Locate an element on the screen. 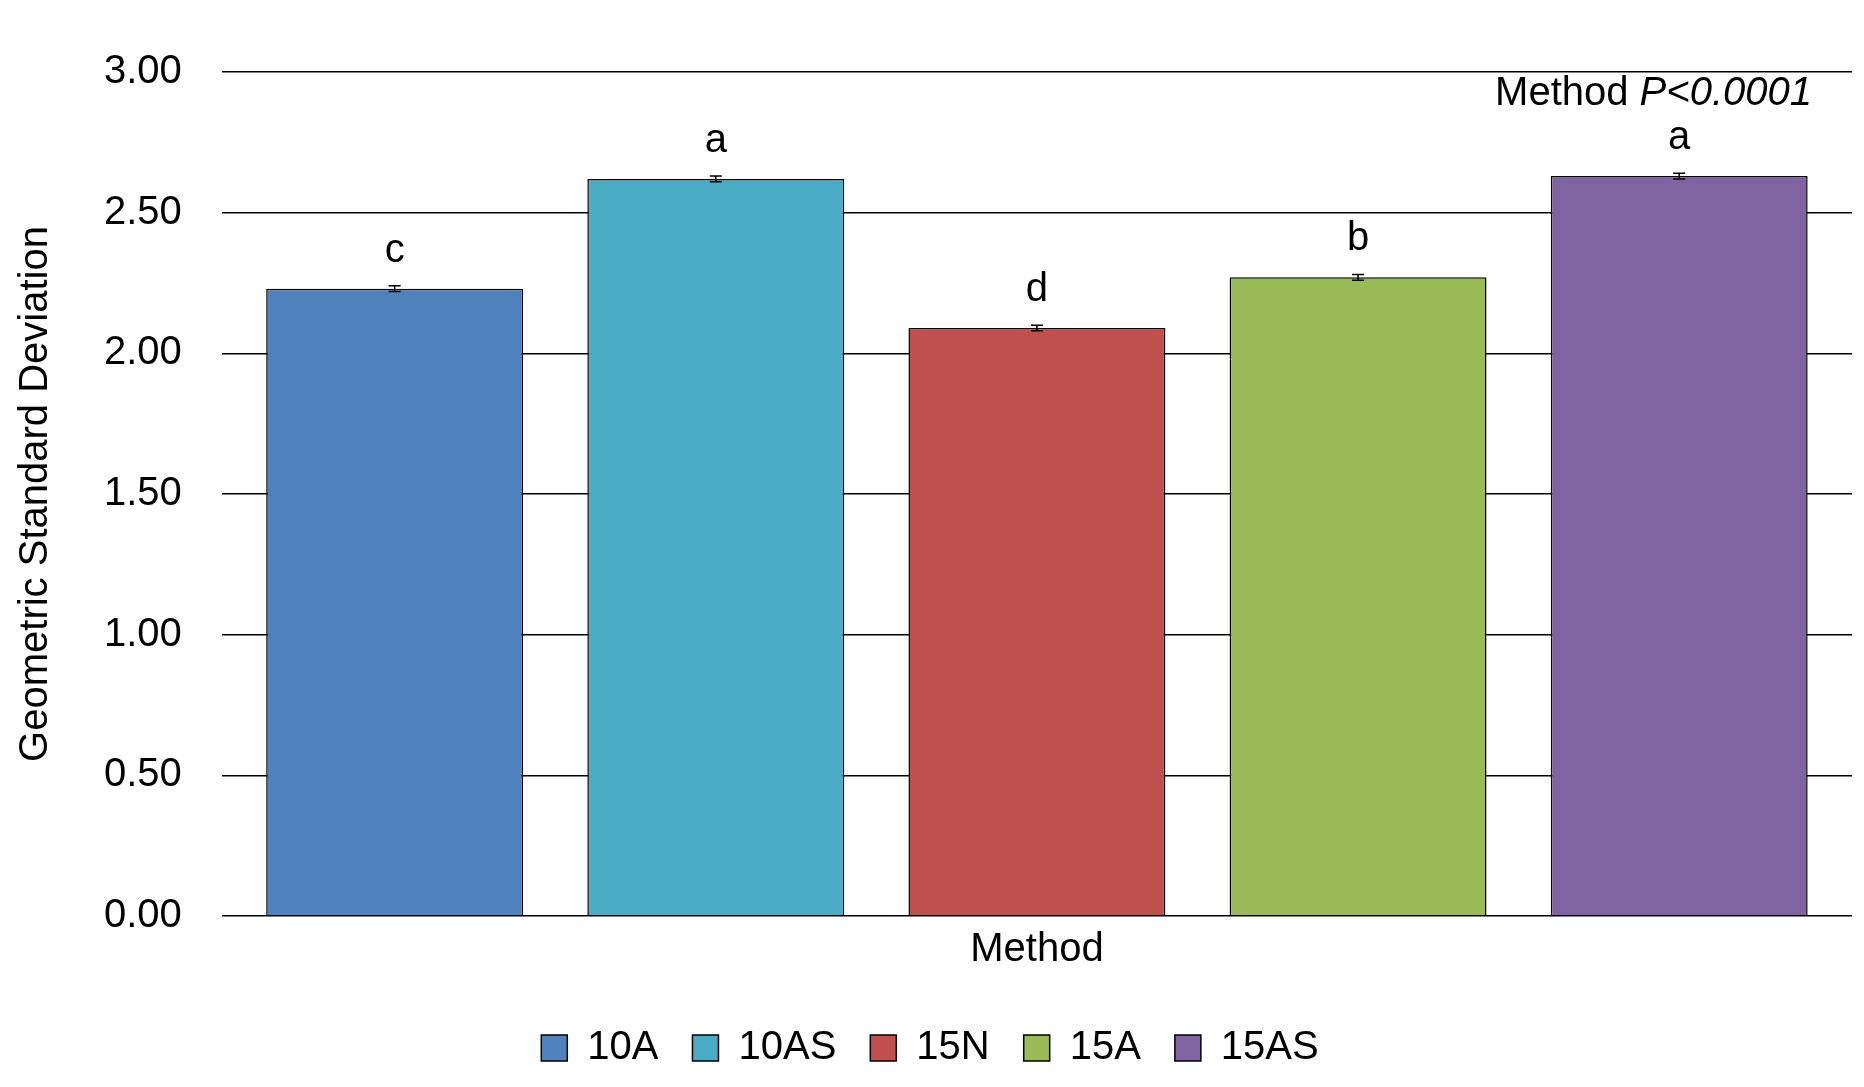 This screenshot has height=1087, width=1864. legend-label: 10AS is located at coordinates (787, 1045).